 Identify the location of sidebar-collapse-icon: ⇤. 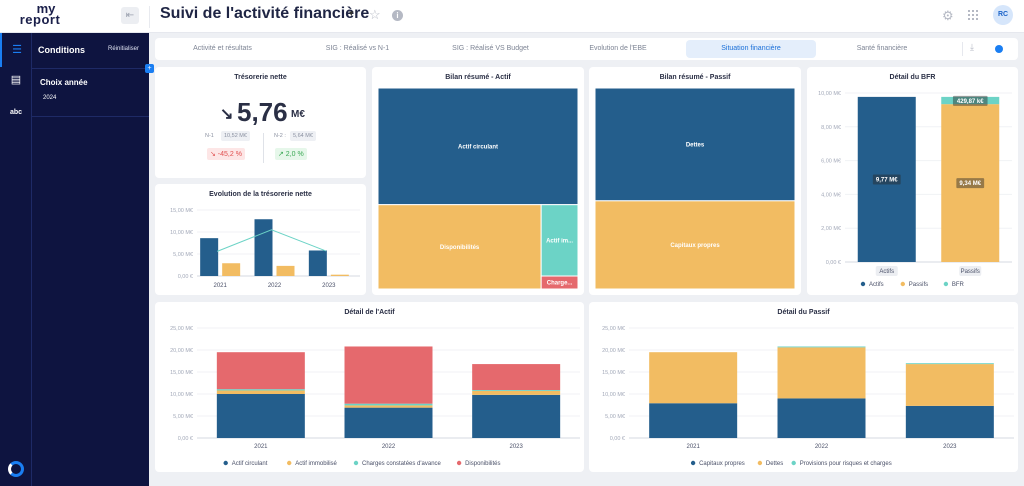
(130, 15).